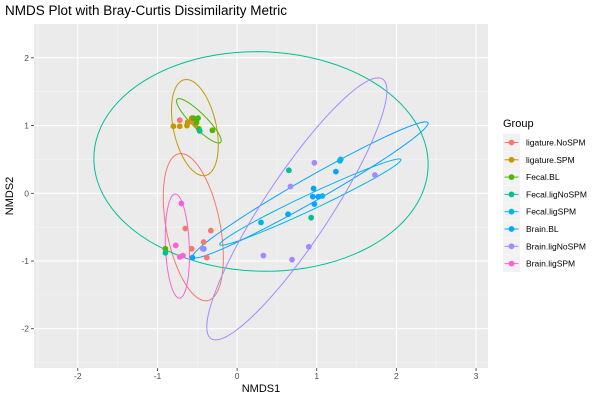  What do you see at coordinates (261, 389) in the screenshot?
I see `x-axis-title: NMDS1` at bounding box center [261, 389].